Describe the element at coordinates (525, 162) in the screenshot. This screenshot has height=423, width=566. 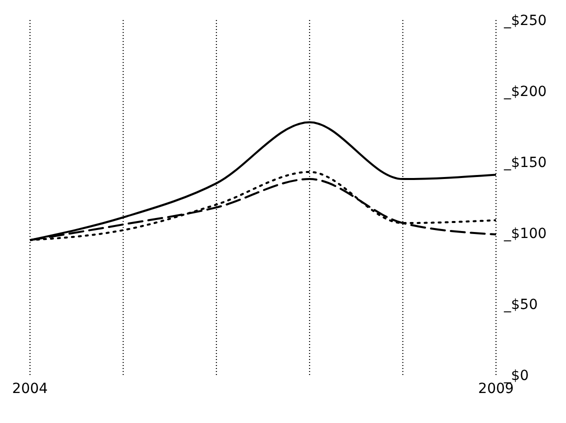
I see `y-tick-label: _$150` at that location.